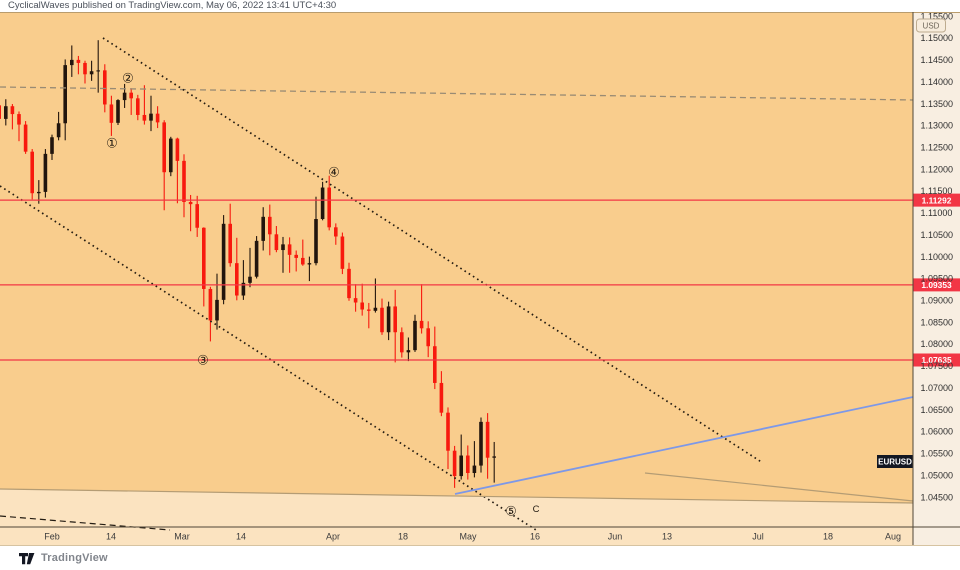  What do you see at coordinates (511, 511) in the screenshot?
I see `wave-label-⑤: ⑤` at bounding box center [511, 511].